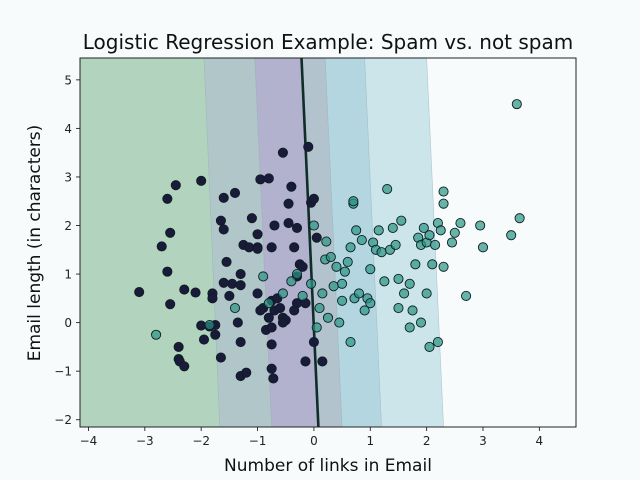 This screenshot has width=640, height=480. Describe the element at coordinates (68, 129) in the screenshot. I see `y-tick-label: 4` at that location.